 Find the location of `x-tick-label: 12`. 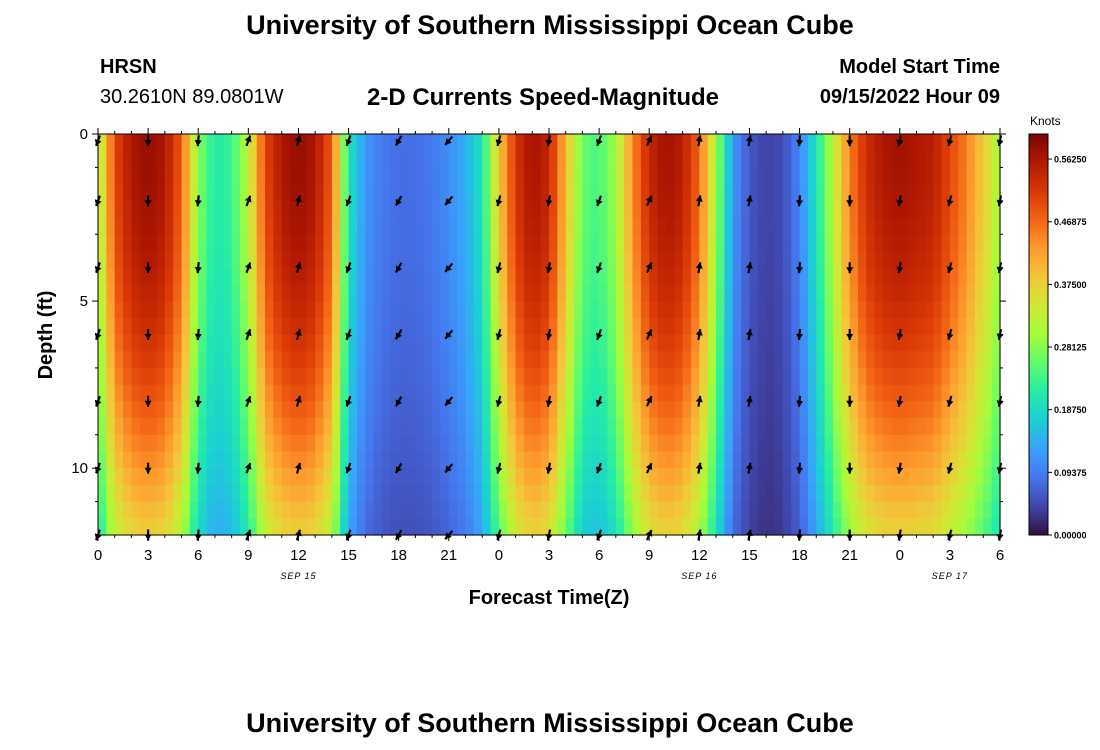

x-tick-label: 12 is located at coordinates (699, 555).